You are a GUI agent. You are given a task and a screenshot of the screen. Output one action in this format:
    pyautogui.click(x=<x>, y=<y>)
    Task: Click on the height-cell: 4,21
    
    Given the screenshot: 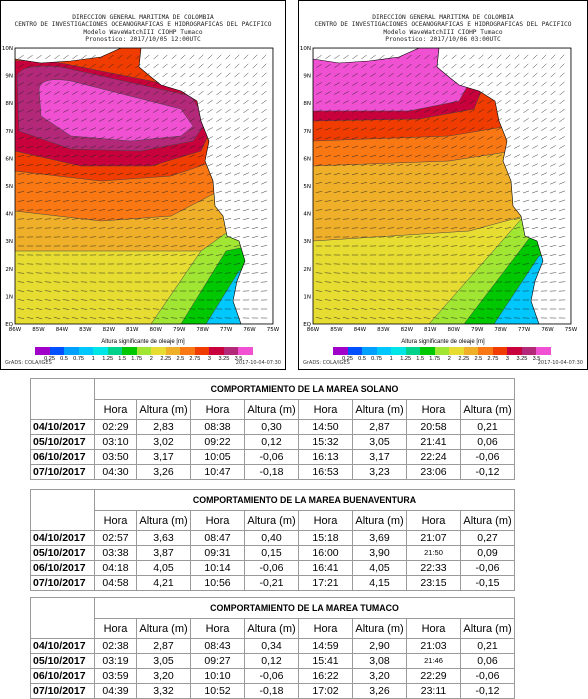 What is the action you would take?
    pyautogui.click(x=164, y=583)
    